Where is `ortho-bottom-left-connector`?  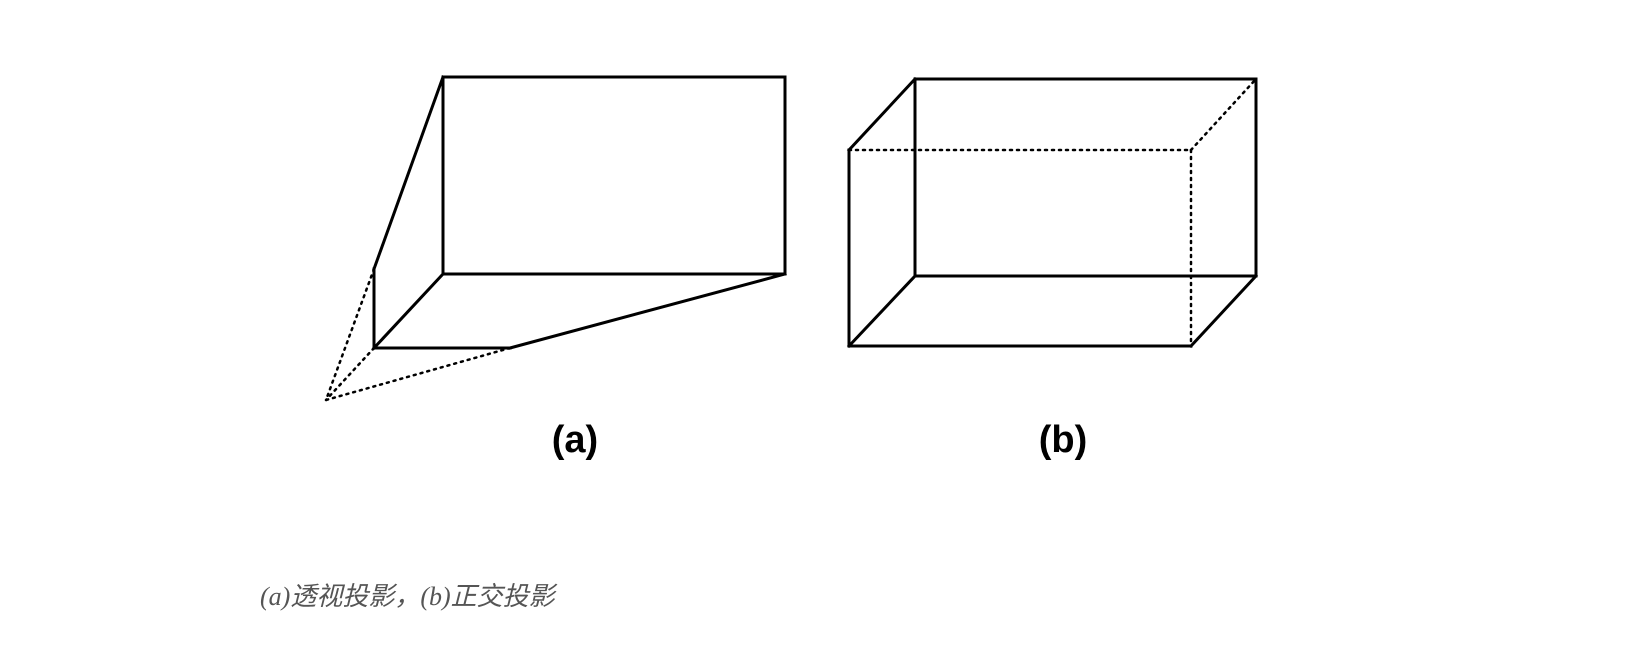
ortho-bottom-left-connector is located at coordinates (882, 311).